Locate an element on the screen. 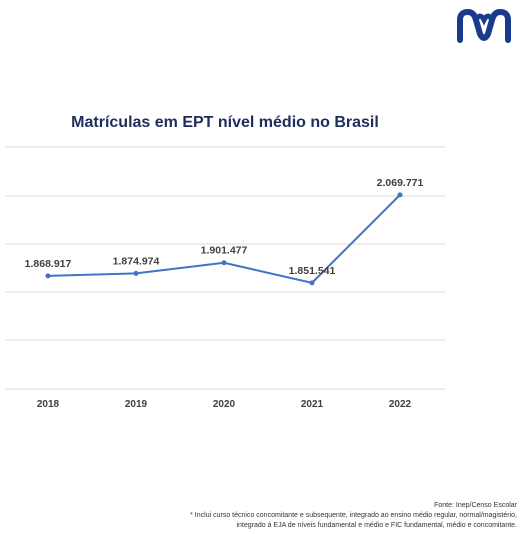 The image size is (525, 534). series-line is located at coordinates (224, 239).